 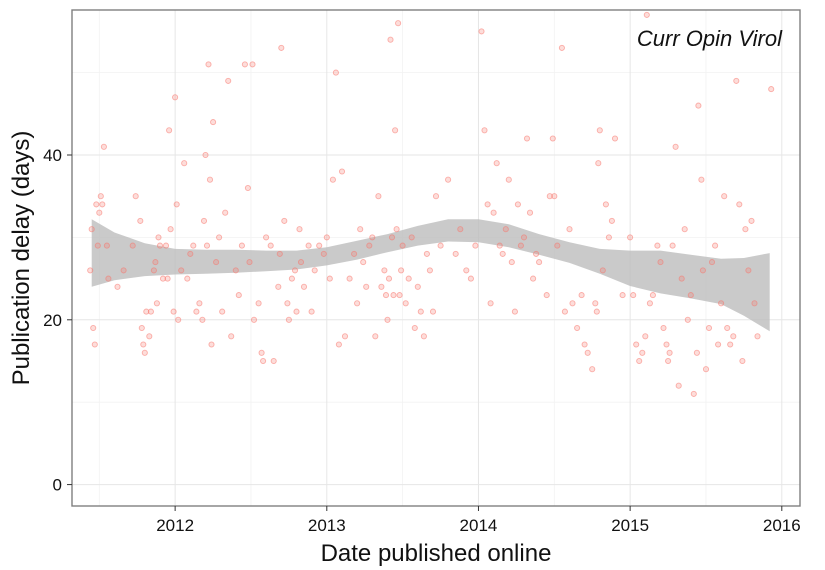 What do you see at coordinates (52, 320) in the screenshot?
I see `y-tick-label: 20` at bounding box center [52, 320].